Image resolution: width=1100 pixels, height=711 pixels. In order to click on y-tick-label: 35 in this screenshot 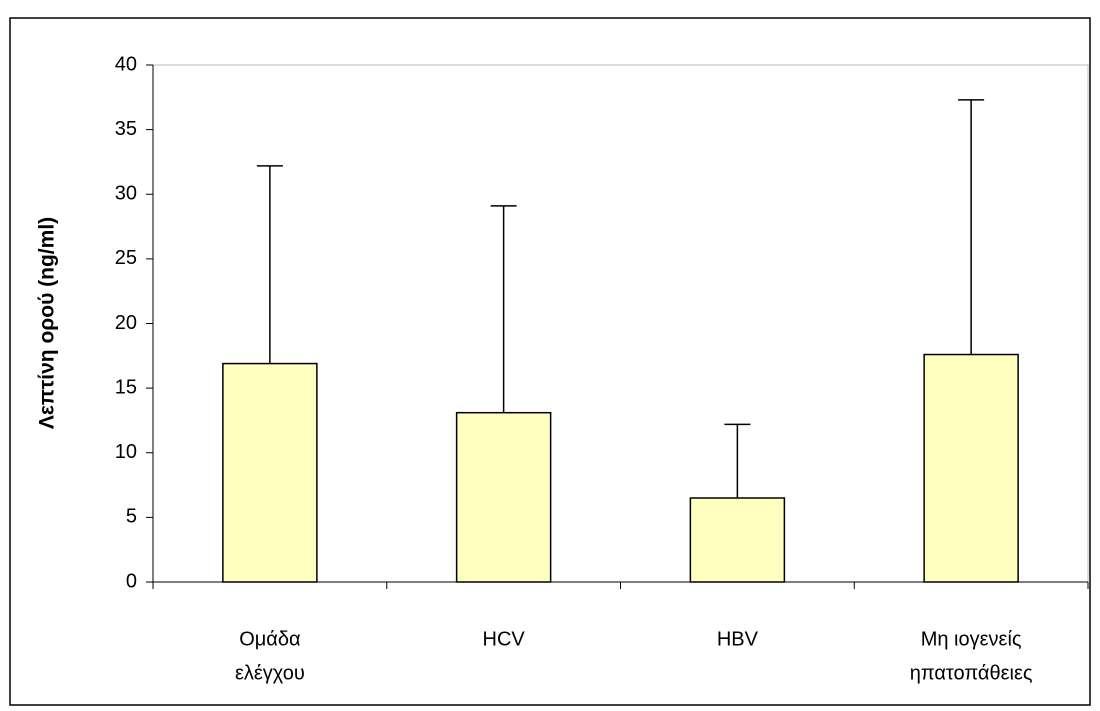, I will do `click(126, 129)`.